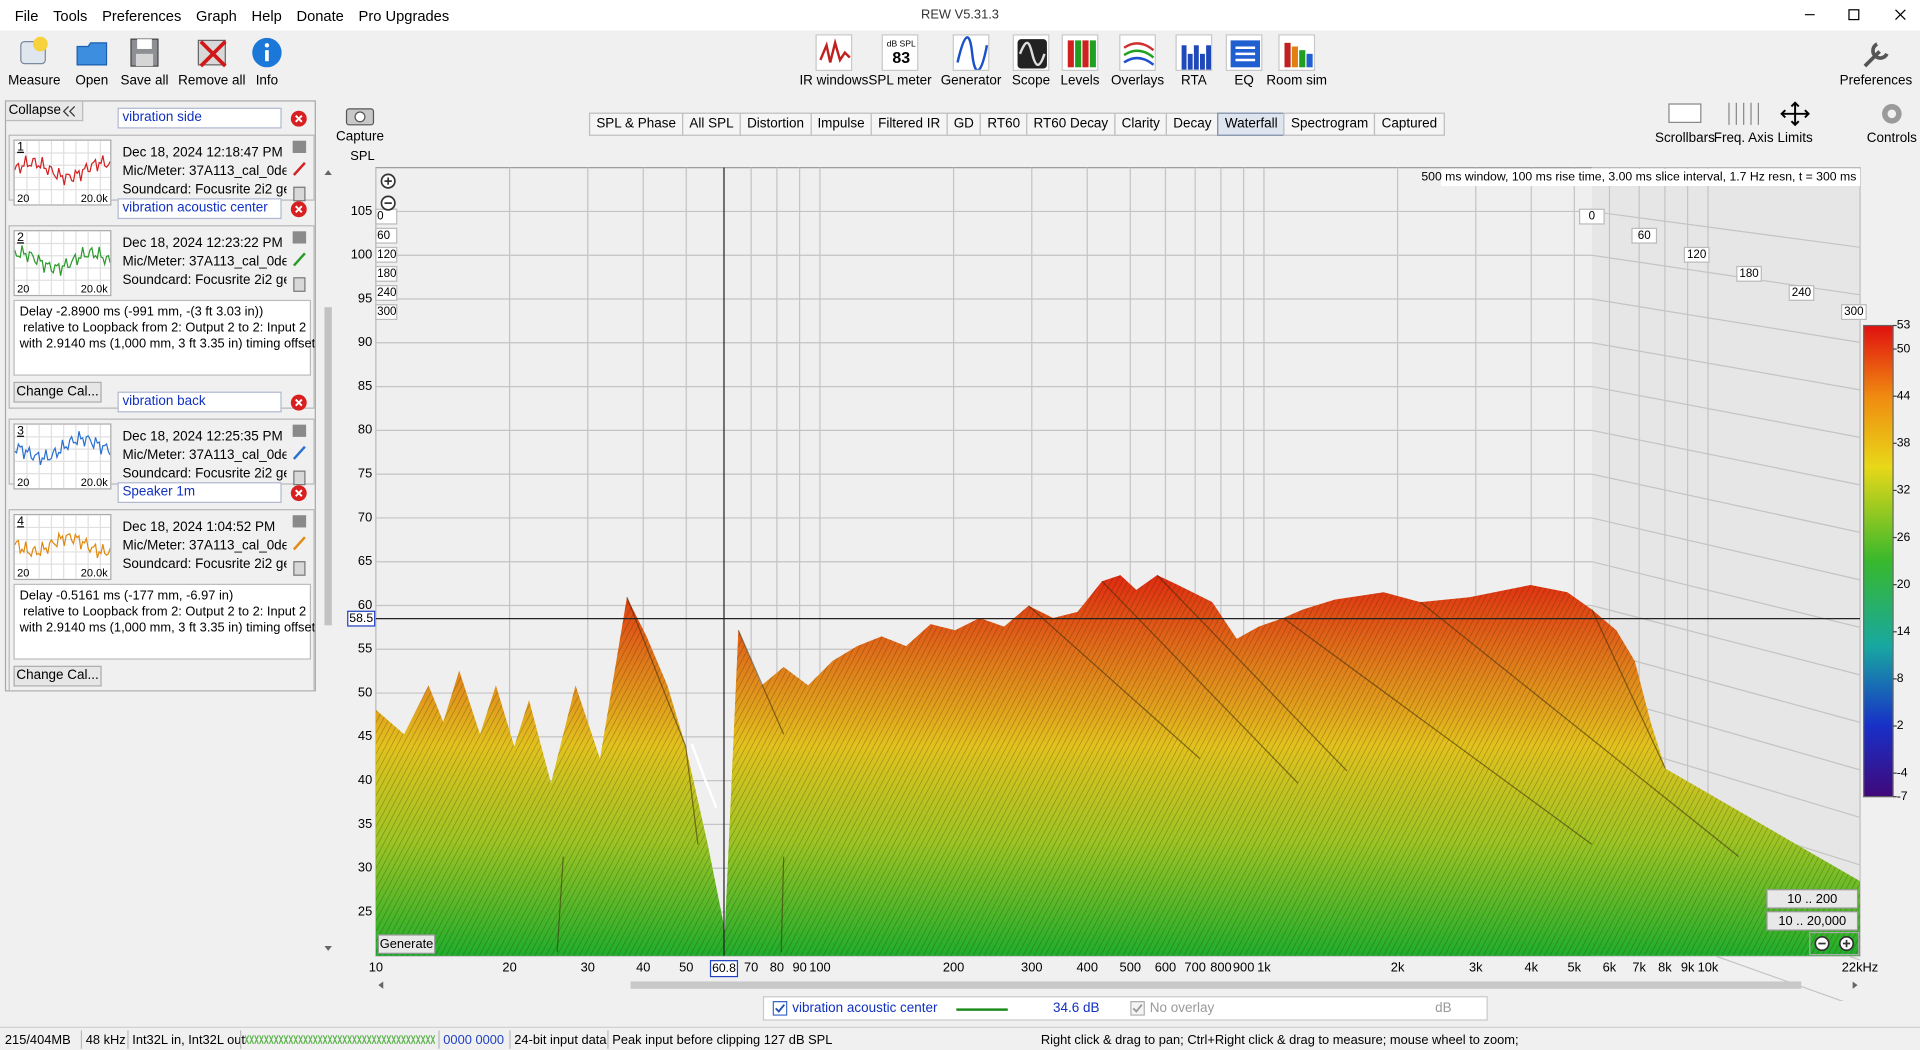 Image resolution: width=1920 pixels, height=1050 pixels. Describe the element at coordinates (1812, 899) in the screenshot. I see `chart-button: 10 .. 200` at that location.